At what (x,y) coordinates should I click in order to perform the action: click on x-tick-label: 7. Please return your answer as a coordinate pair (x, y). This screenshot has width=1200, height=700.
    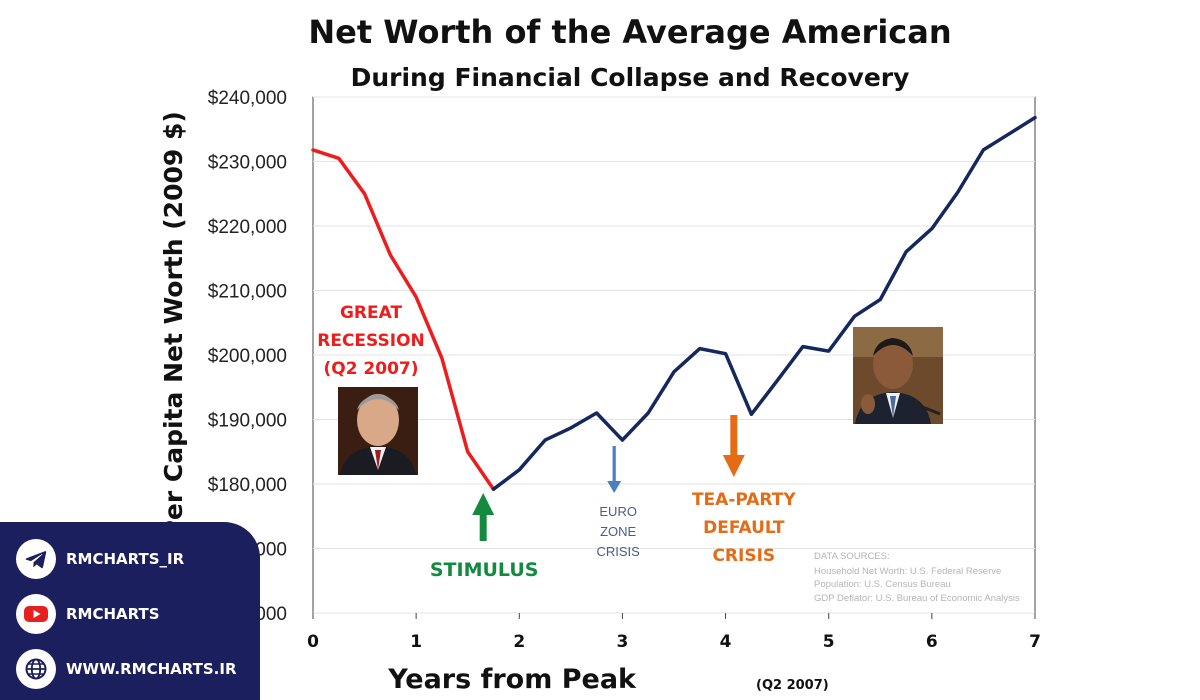
    Looking at the image, I should click on (1035, 642).